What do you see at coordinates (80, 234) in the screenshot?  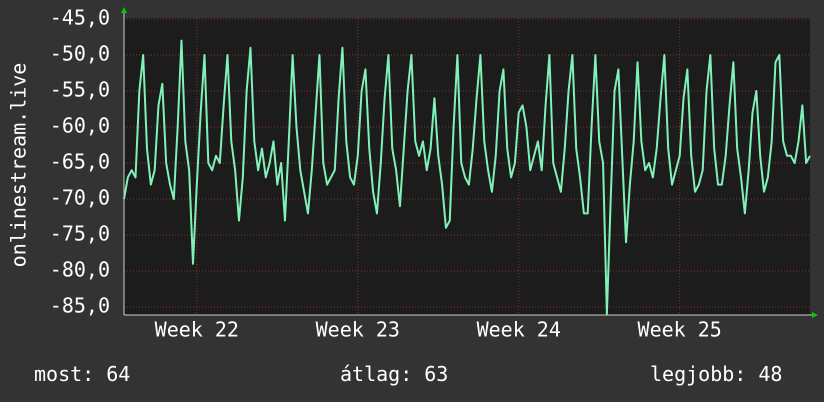 I see `y-tick-label: -75,0` at bounding box center [80, 234].